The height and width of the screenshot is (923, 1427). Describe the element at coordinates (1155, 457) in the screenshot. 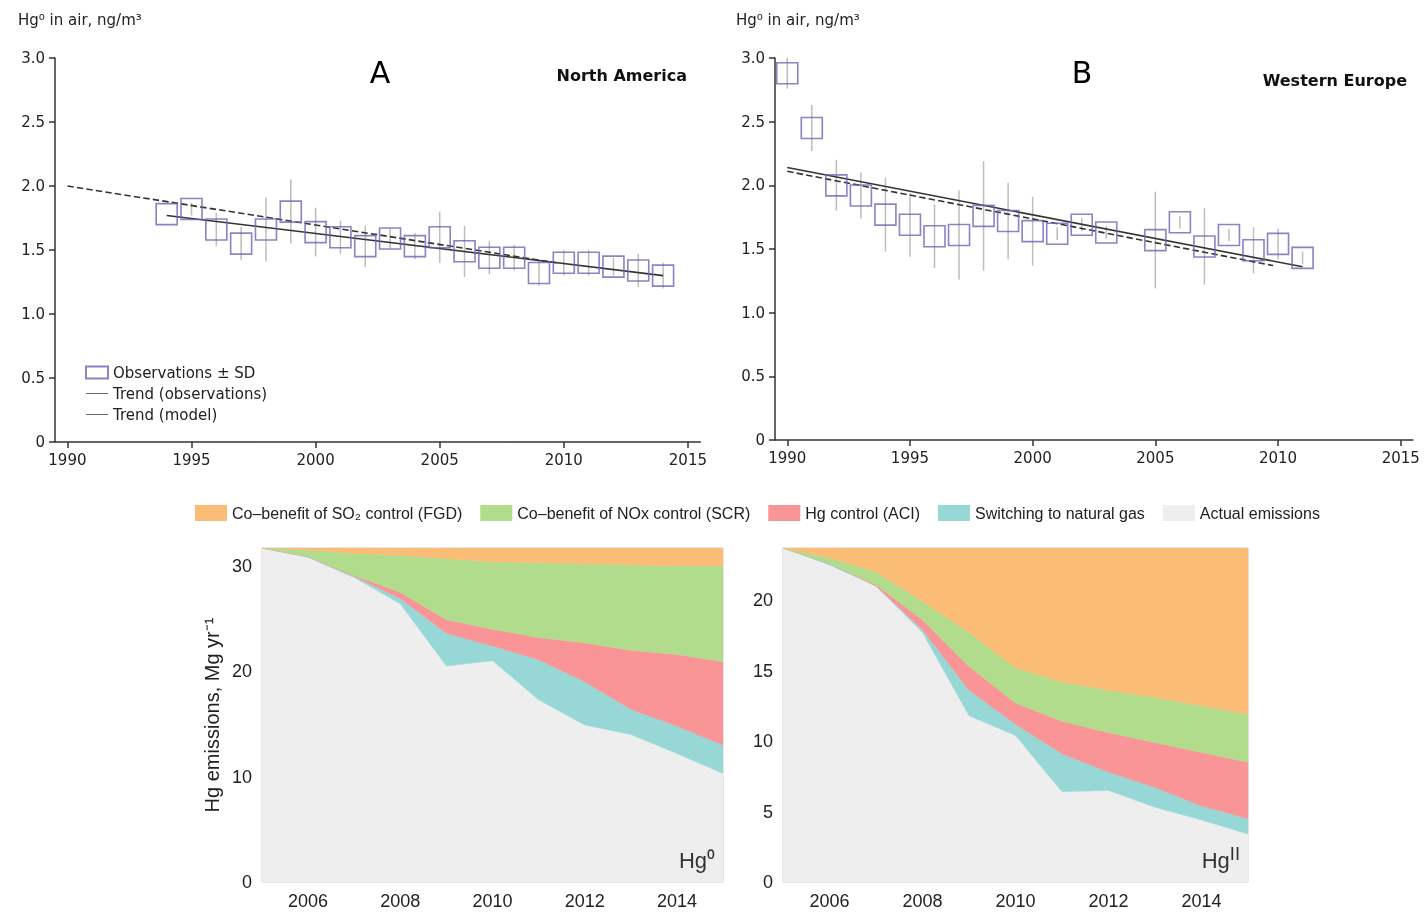

I see `x-tick-label: 2005` at that location.